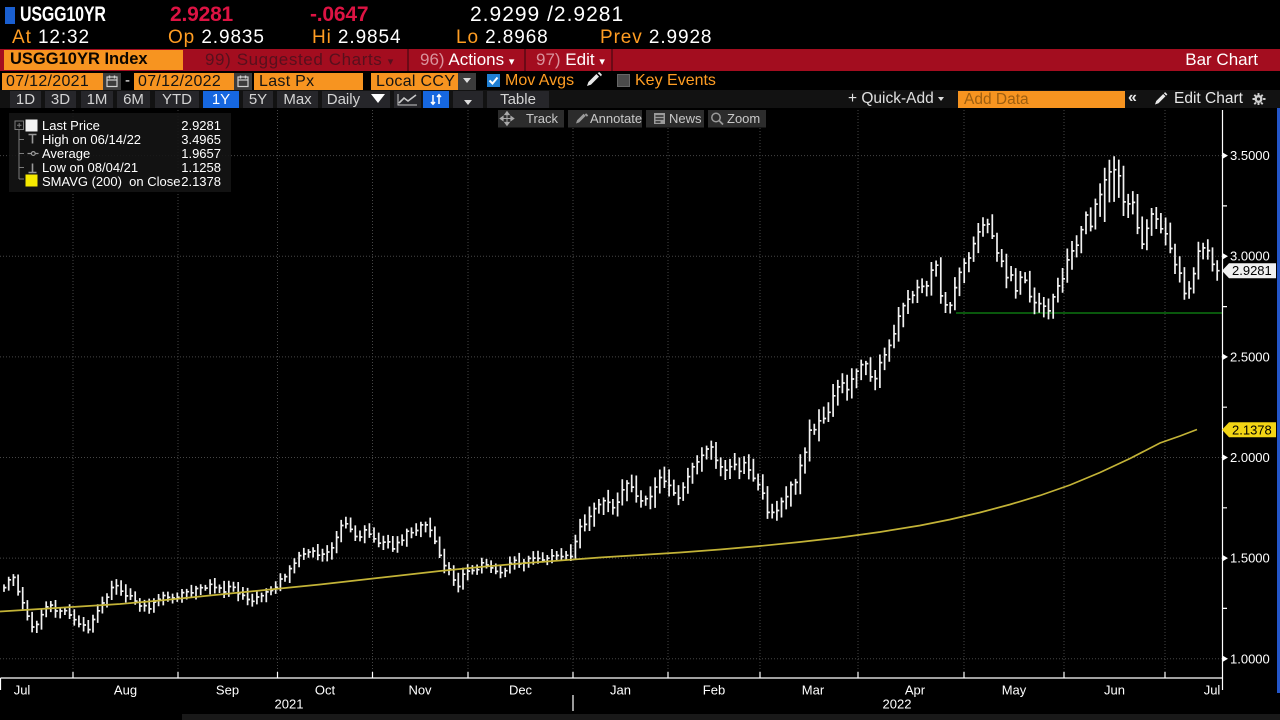 The height and width of the screenshot is (720, 1280). I want to click on svg-text: 1.9657, so click(201, 153).